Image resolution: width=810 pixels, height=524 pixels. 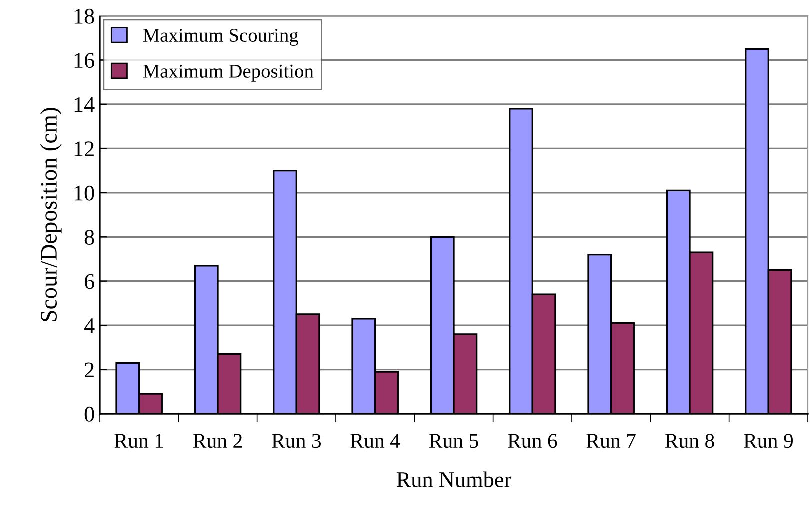 I want to click on y-tick-label: 4, so click(x=89, y=326).